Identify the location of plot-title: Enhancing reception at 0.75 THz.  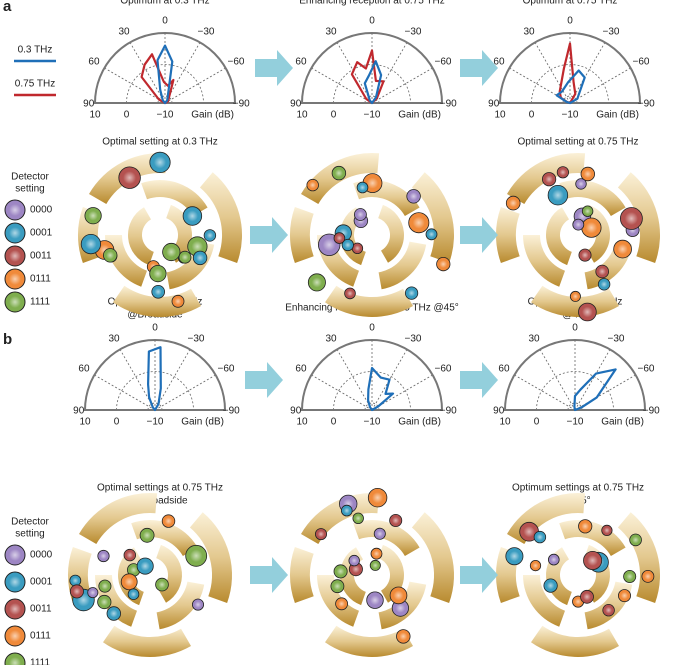
(371, 3).